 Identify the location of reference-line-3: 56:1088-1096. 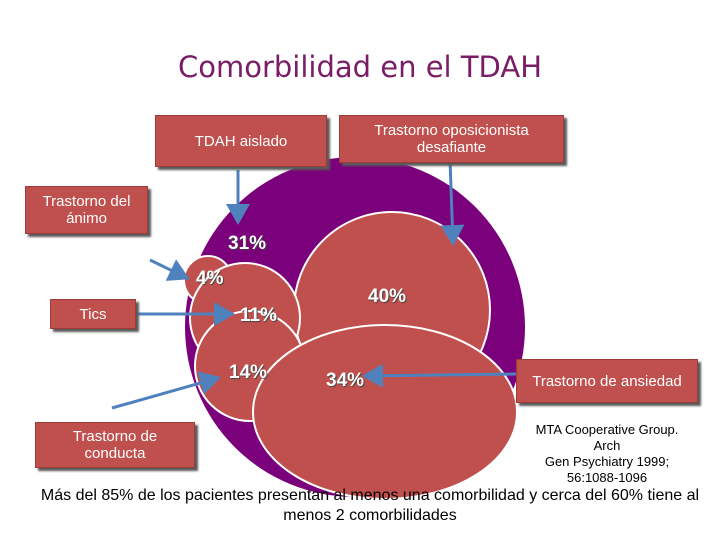
(607, 477).